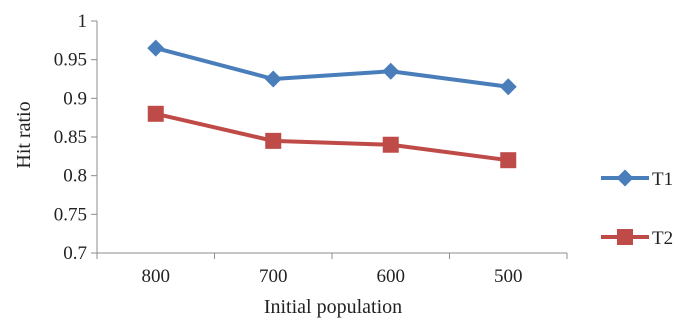 The image size is (677, 321). What do you see at coordinates (637, 209) in the screenshot?
I see `legend: T1 T2` at bounding box center [637, 209].